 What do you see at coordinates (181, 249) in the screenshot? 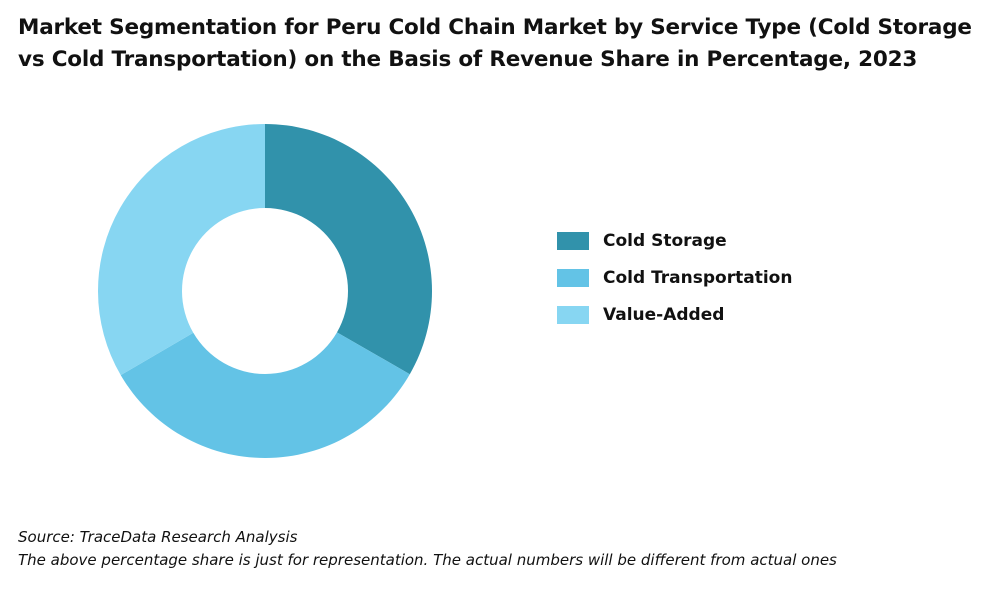
I see `donut-slice-value-added` at bounding box center [181, 249].